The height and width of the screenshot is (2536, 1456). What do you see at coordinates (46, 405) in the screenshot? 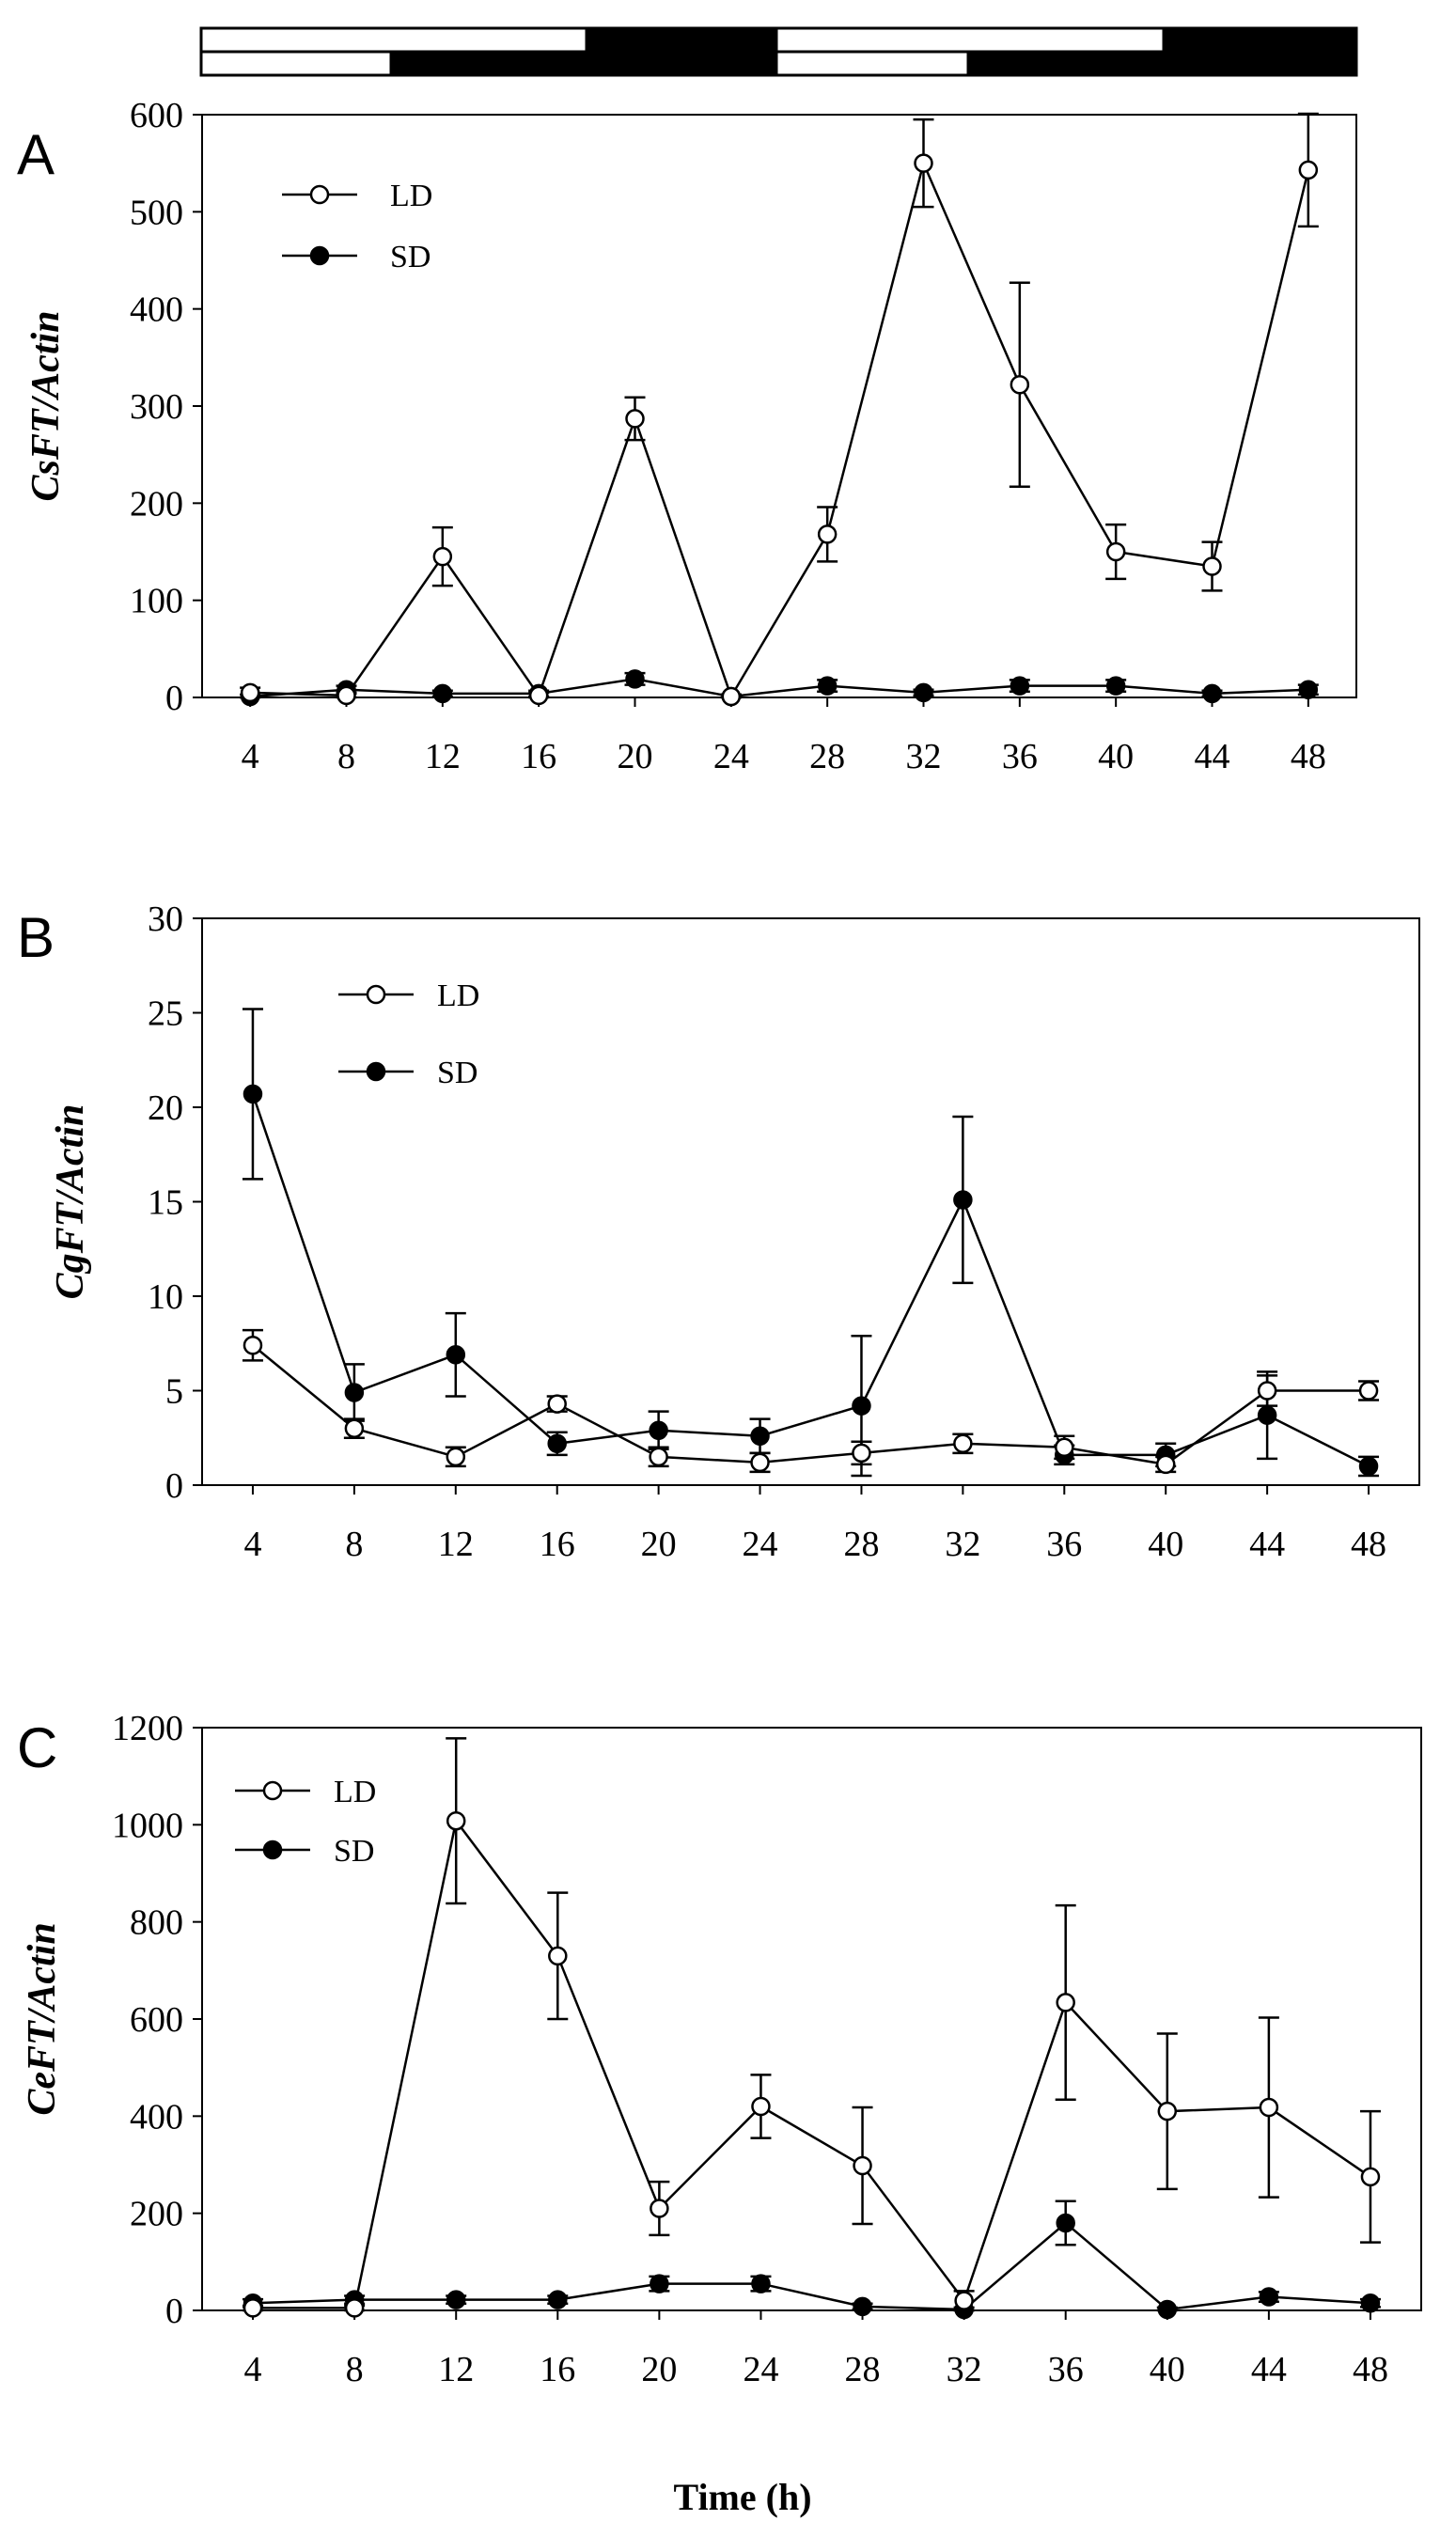
I see `y-axis-title: CsFT/Actin` at bounding box center [46, 405].